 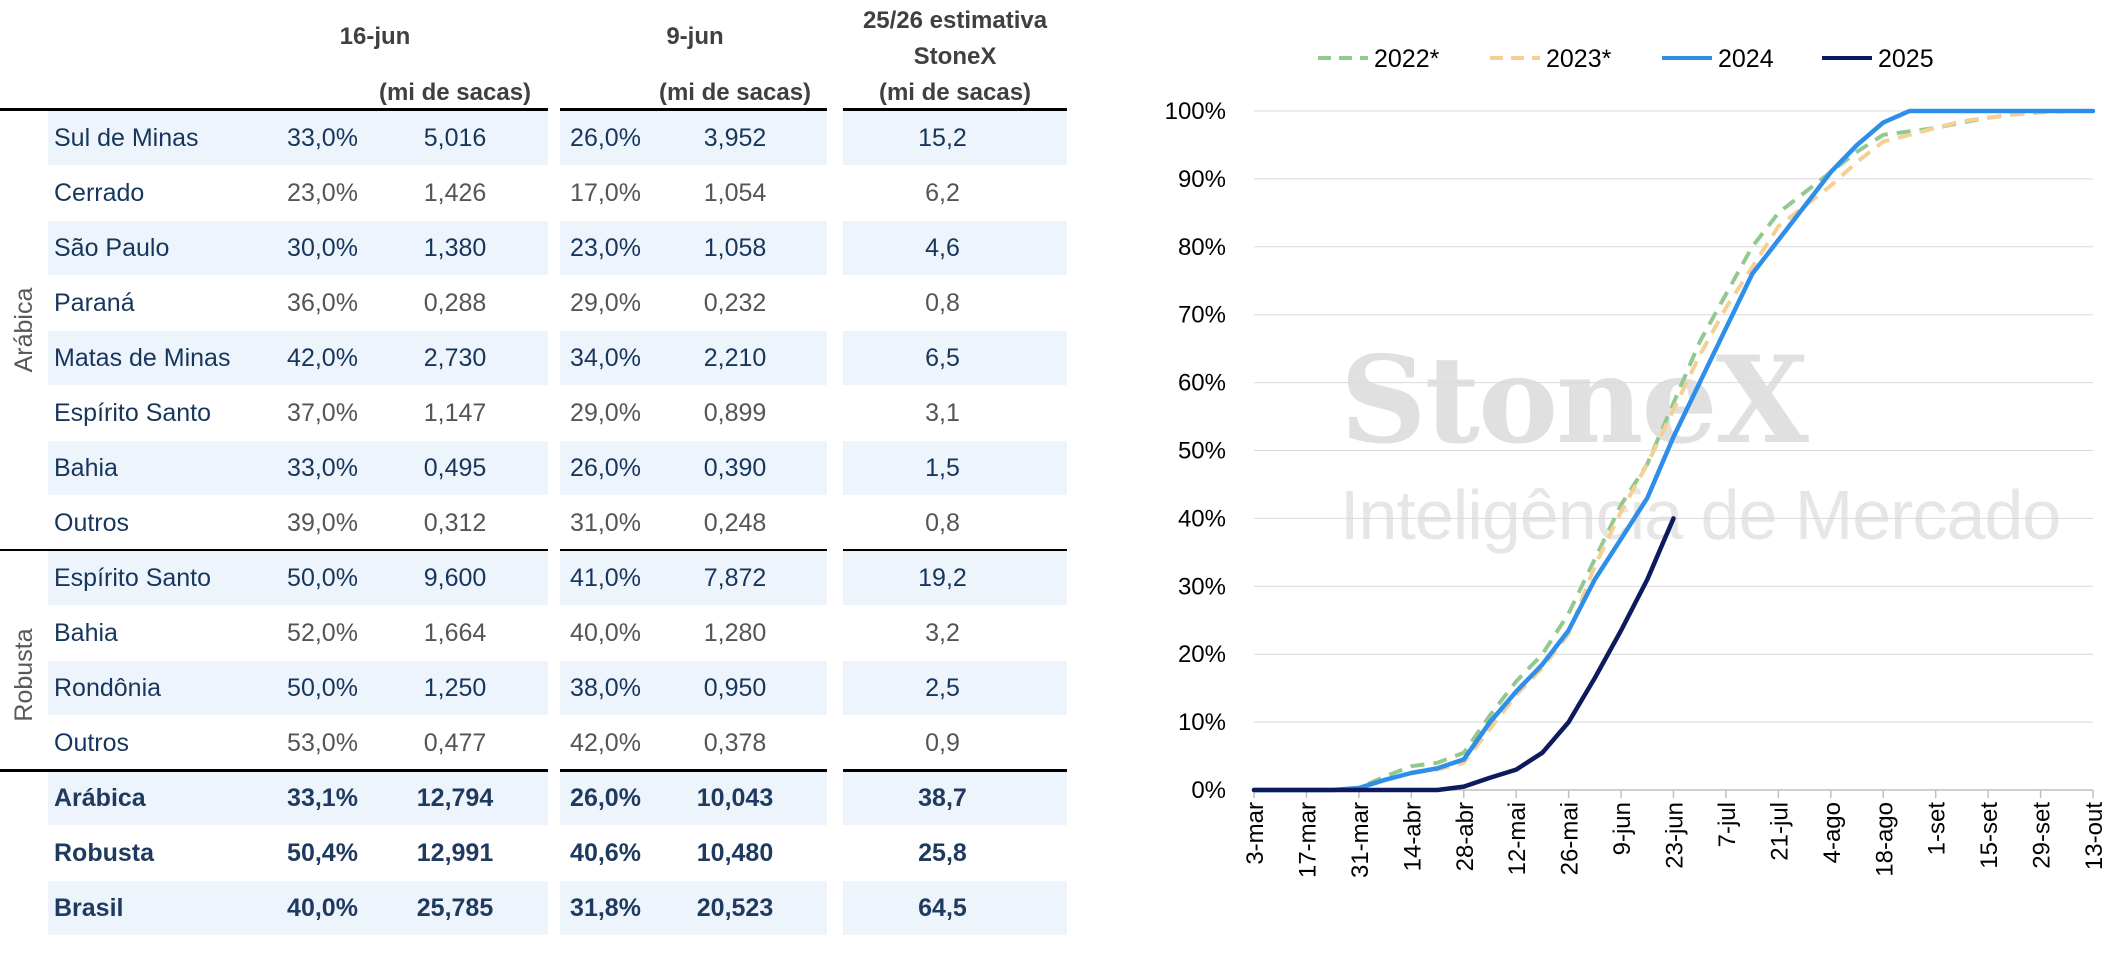 I want to click on table-cell-pct-jun16: 40,0%, so click(x=322, y=908).